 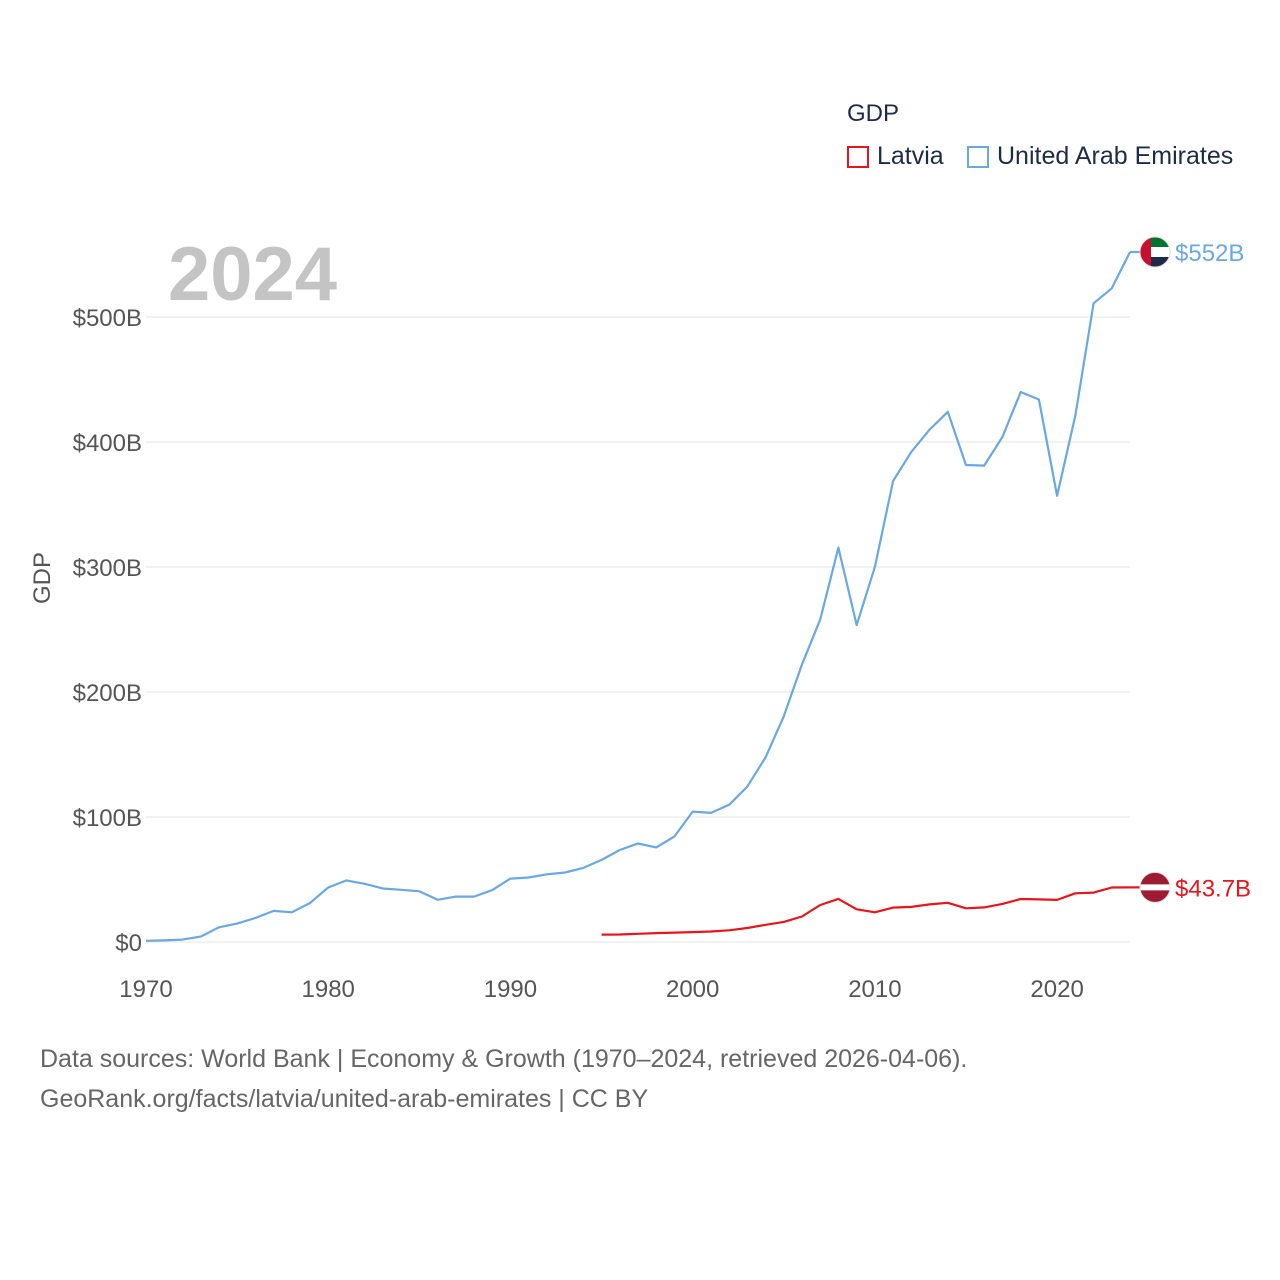 I want to click on year-label: 2024, so click(x=252, y=274).